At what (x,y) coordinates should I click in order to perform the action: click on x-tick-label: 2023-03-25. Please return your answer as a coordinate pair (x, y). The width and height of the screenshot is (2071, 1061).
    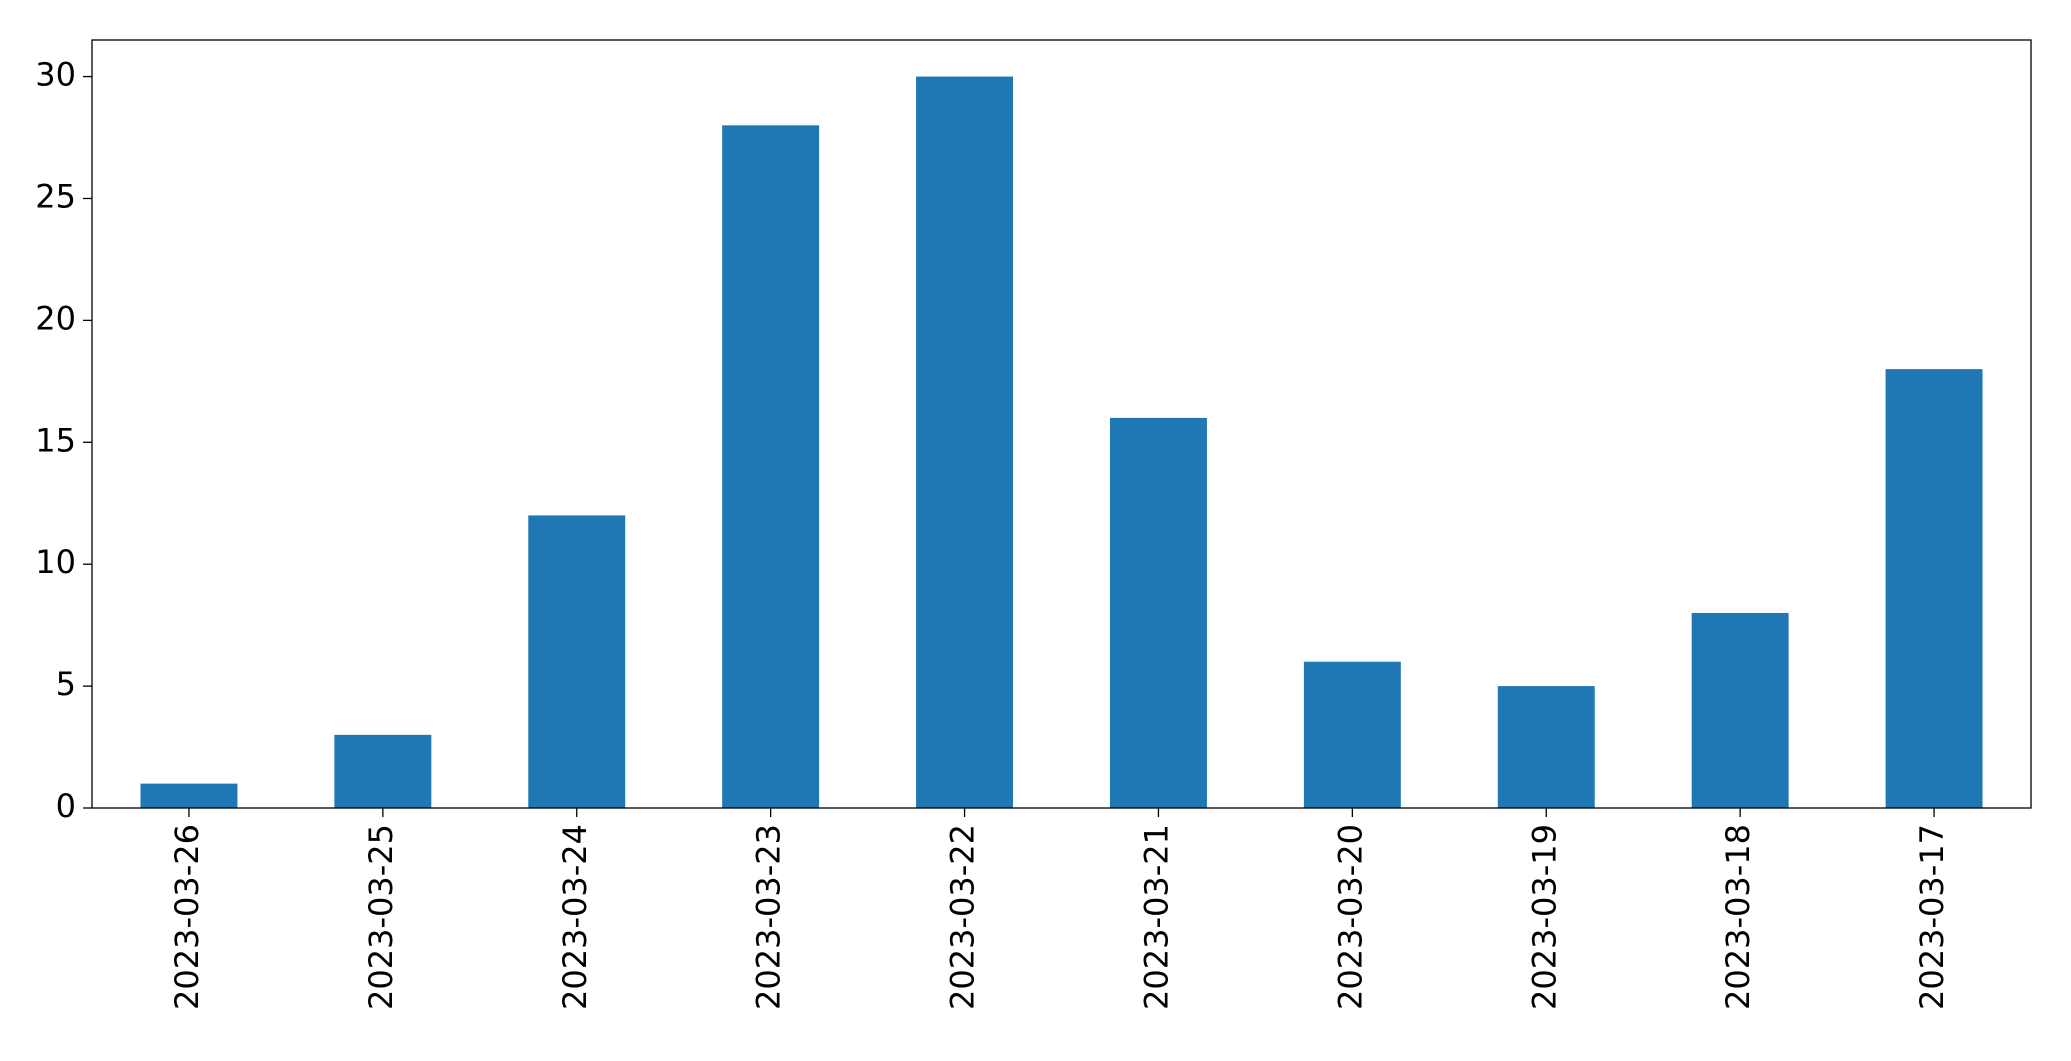
    Looking at the image, I should click on (381, 917).